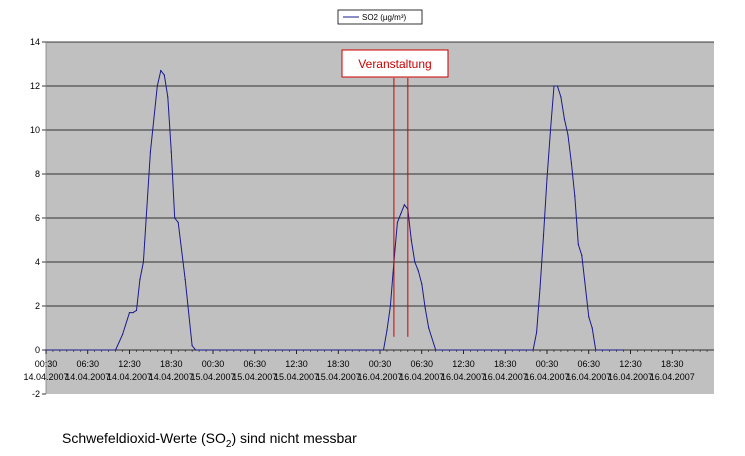 This screenshot has width=745, height=456. I want to click on y-axis-ticks: -2 0 2 4 6 8 10 12 14, so click(38, 218).